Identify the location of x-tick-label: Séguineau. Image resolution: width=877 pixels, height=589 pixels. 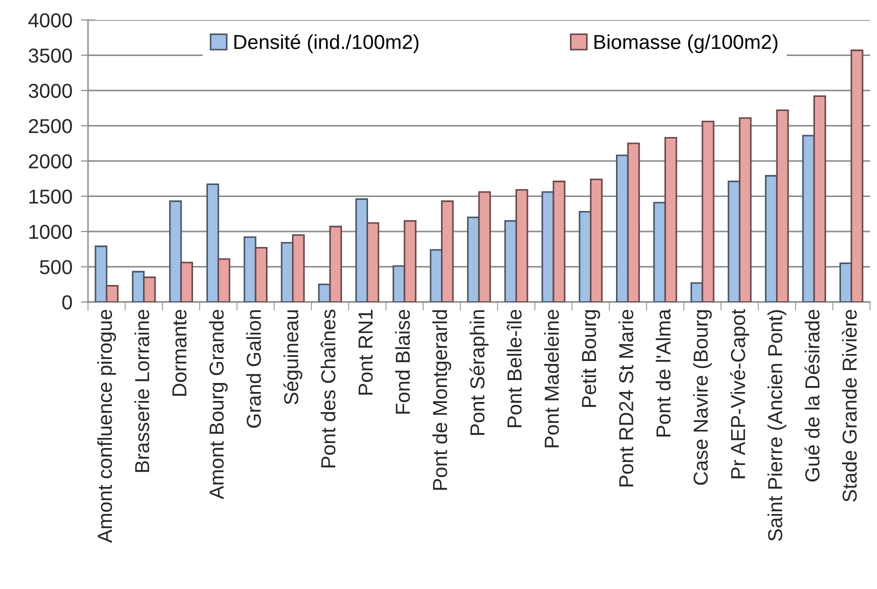
(292, 357).